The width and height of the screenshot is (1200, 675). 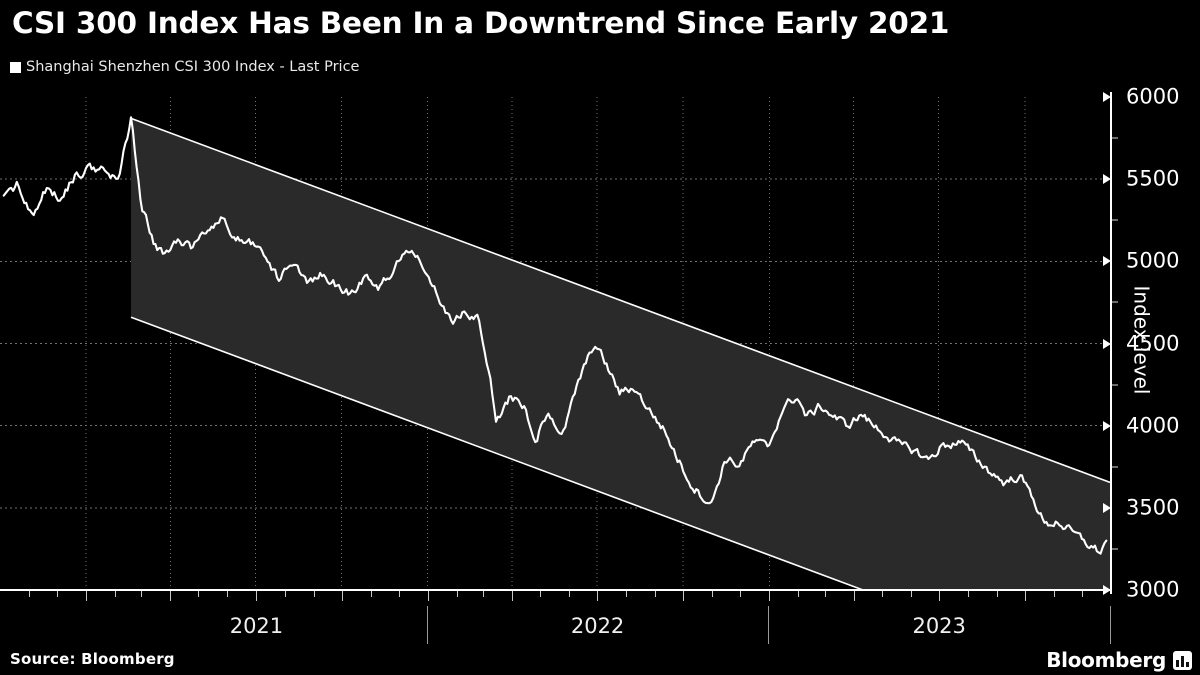 I want to click on bloomberg-brand: Bloomberg, so click(x=1119, y=660).